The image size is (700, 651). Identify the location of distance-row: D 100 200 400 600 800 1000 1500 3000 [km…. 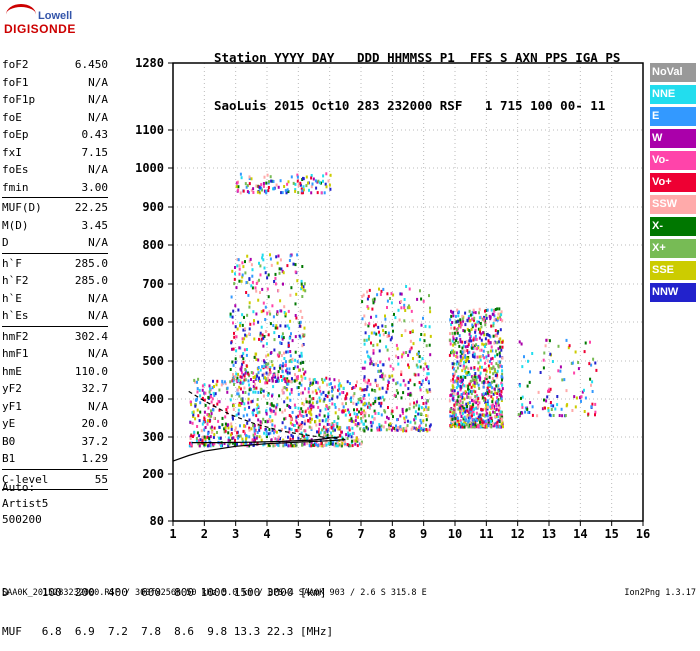
(164, 592).